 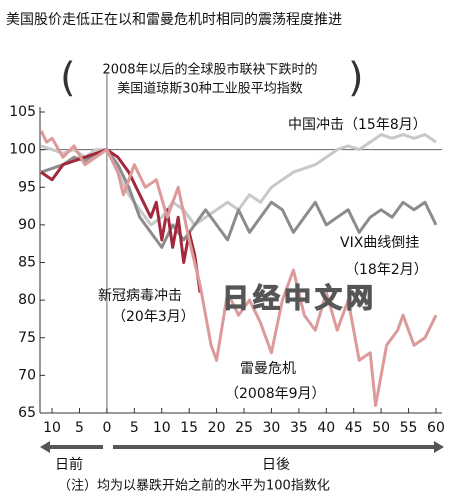 What do you see at coordinates (299, 428) in the screenshot?
I see `x-tick-label: 35` at bounding box center [299, 428].